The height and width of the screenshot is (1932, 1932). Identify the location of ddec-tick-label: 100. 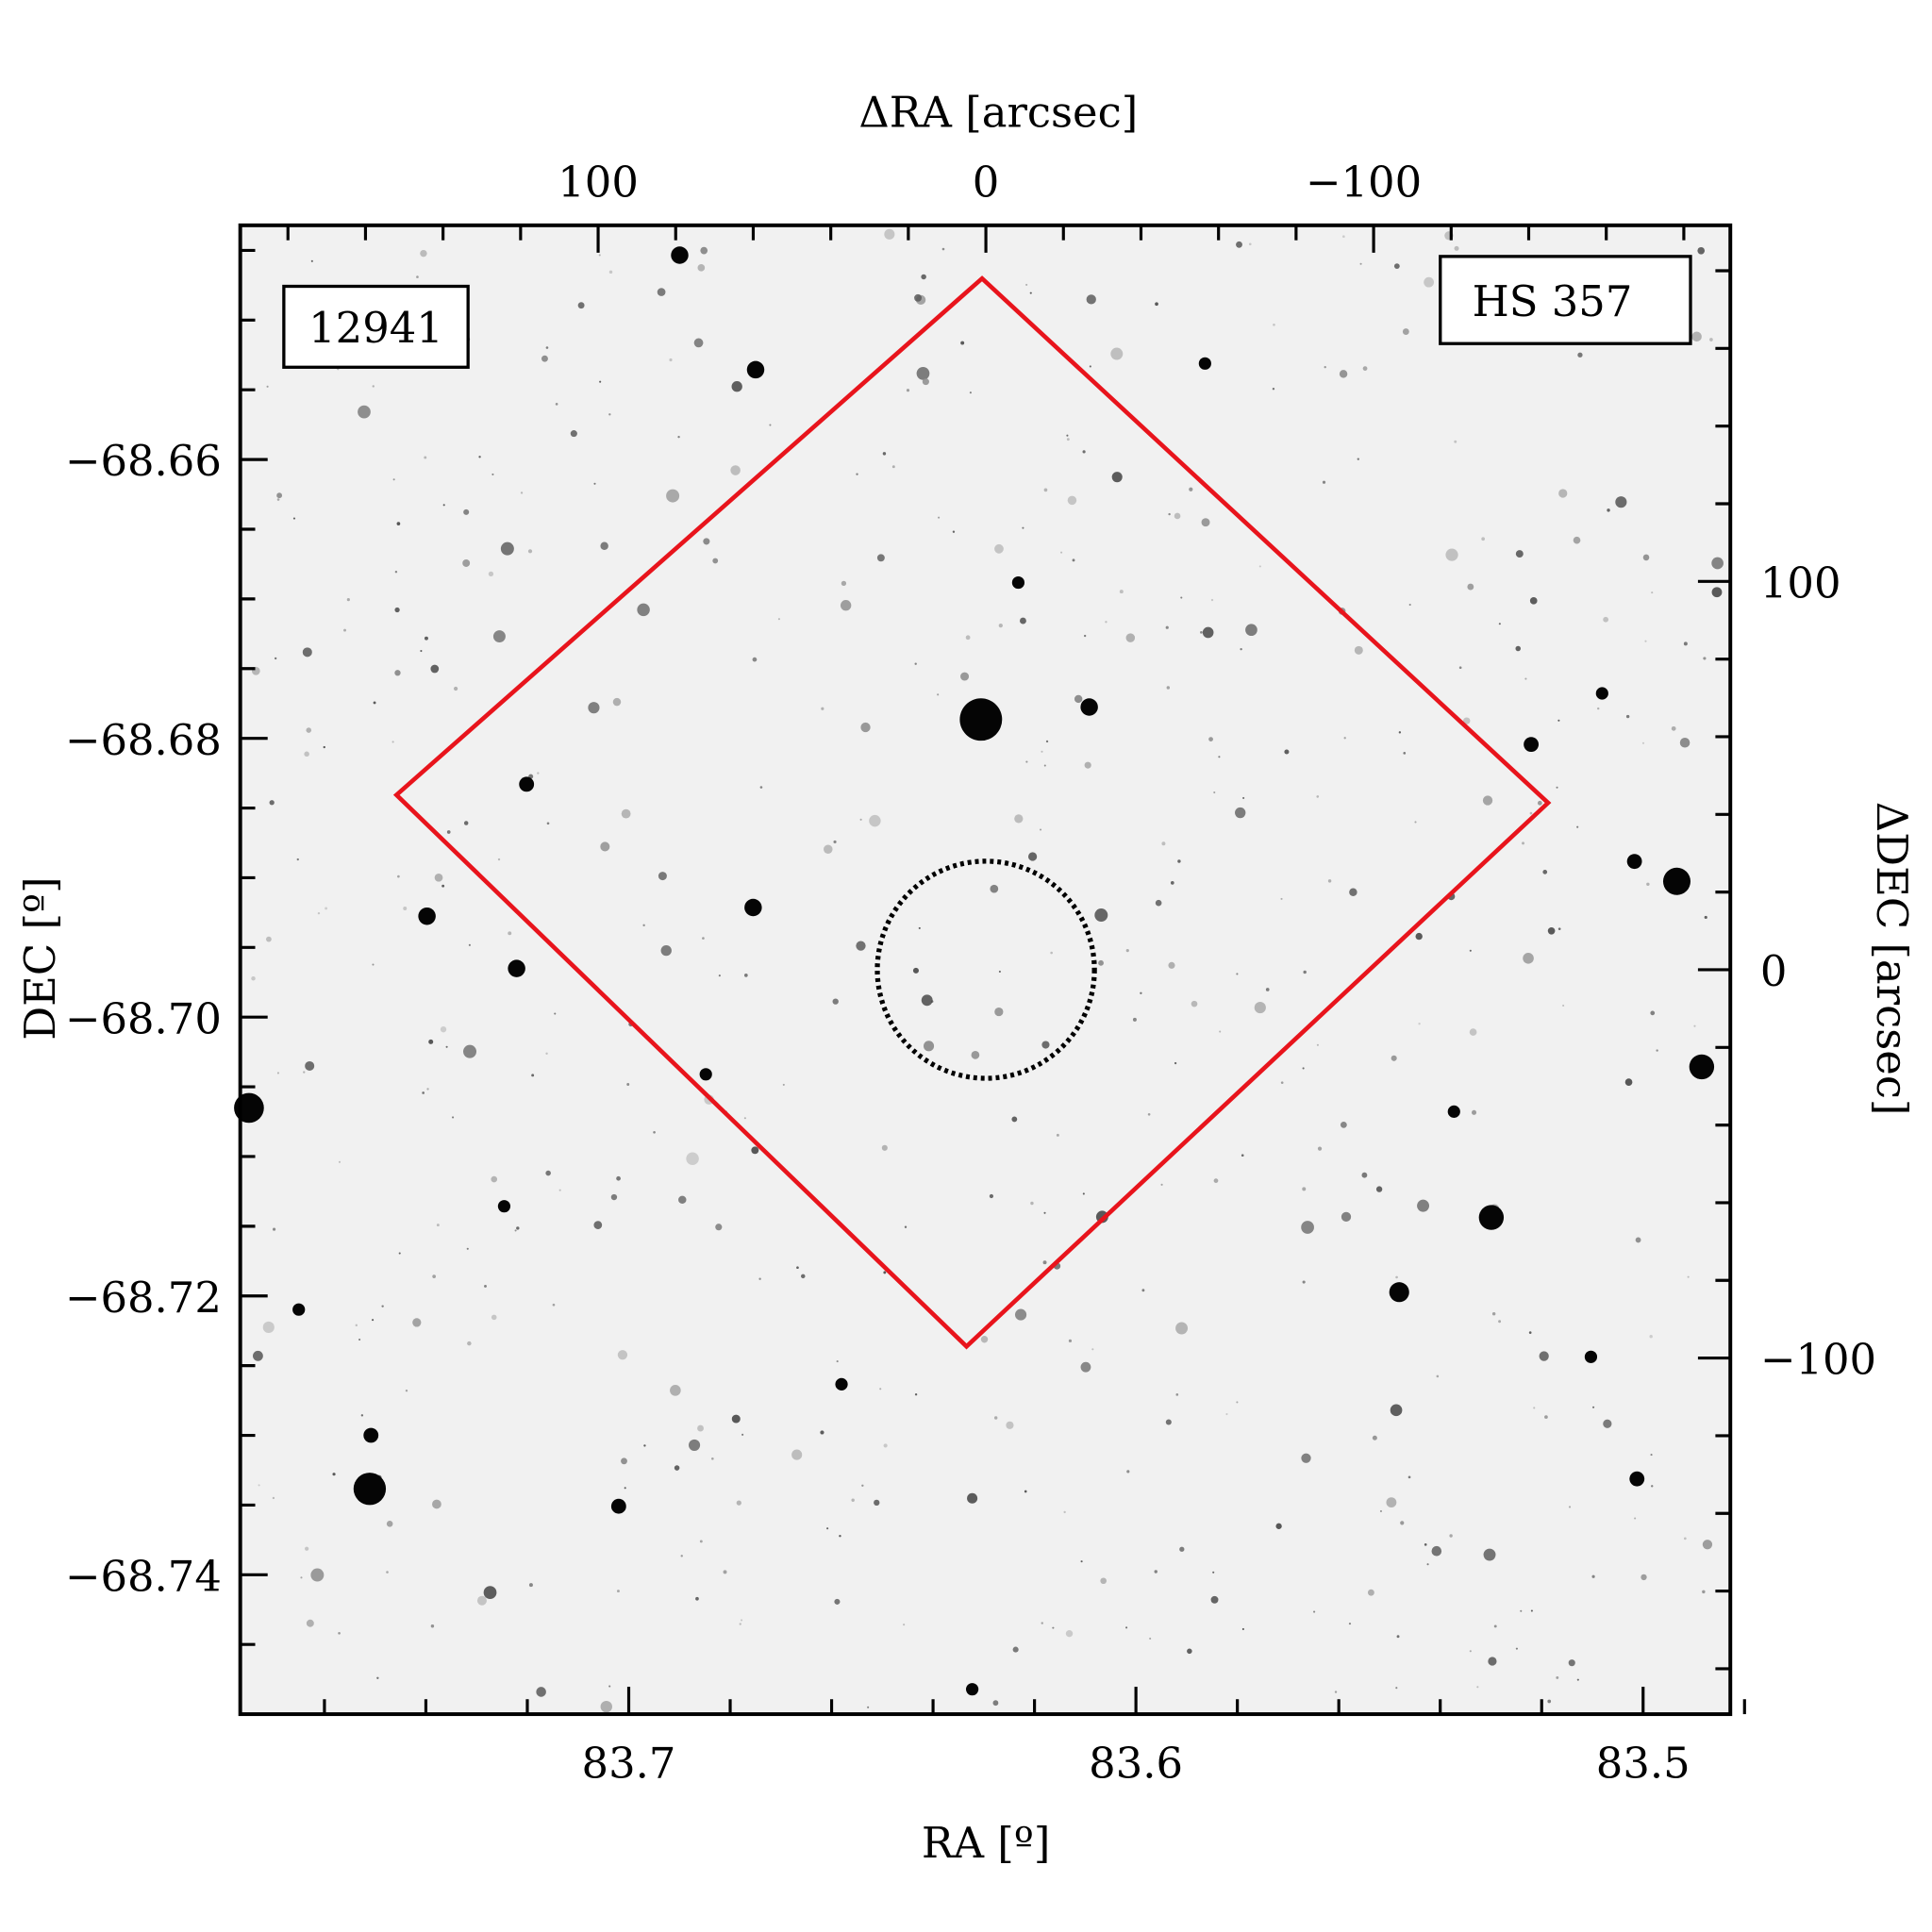
(1800, 583).